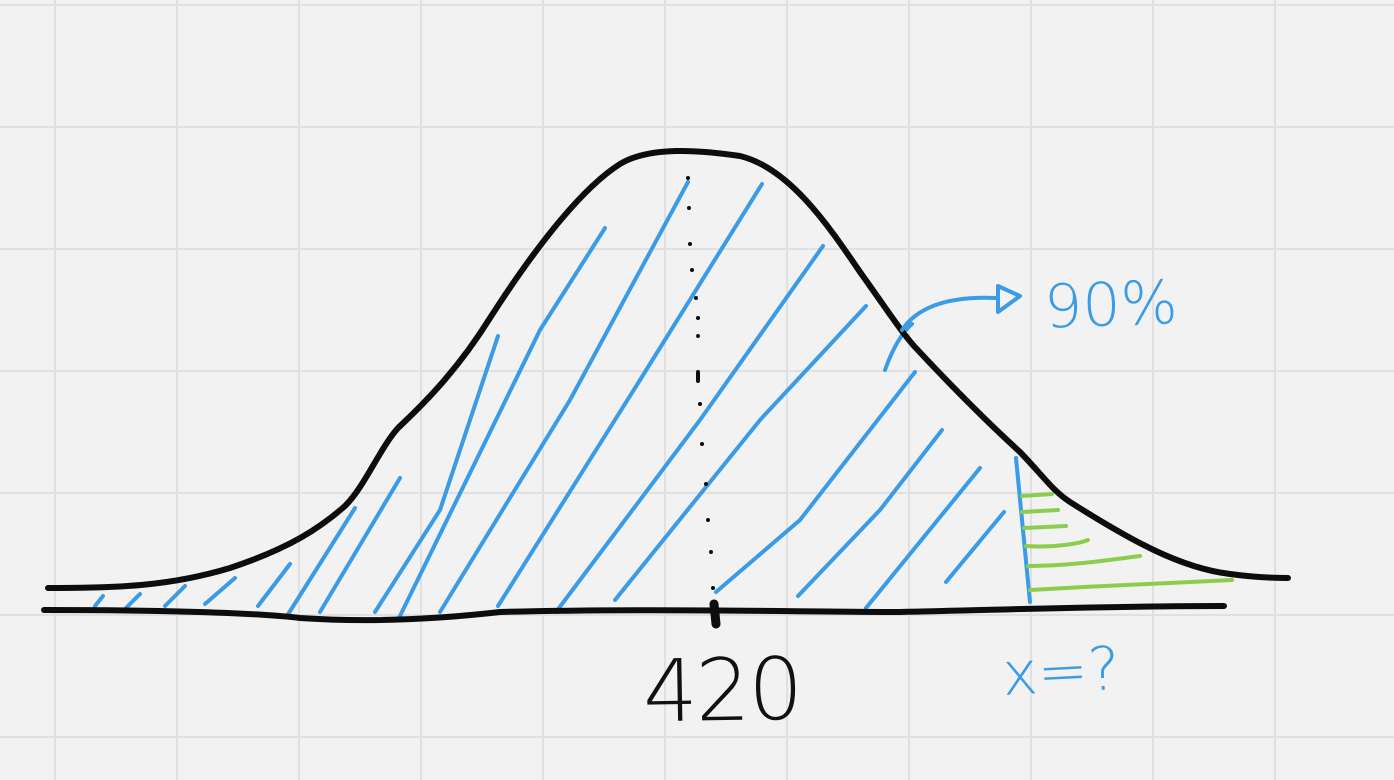 The width and height of the screenshot is (1394, 780). Describe the element at coordinates (961, 308) in the screenshot. I see `arrow-to-90-percent` at that location.